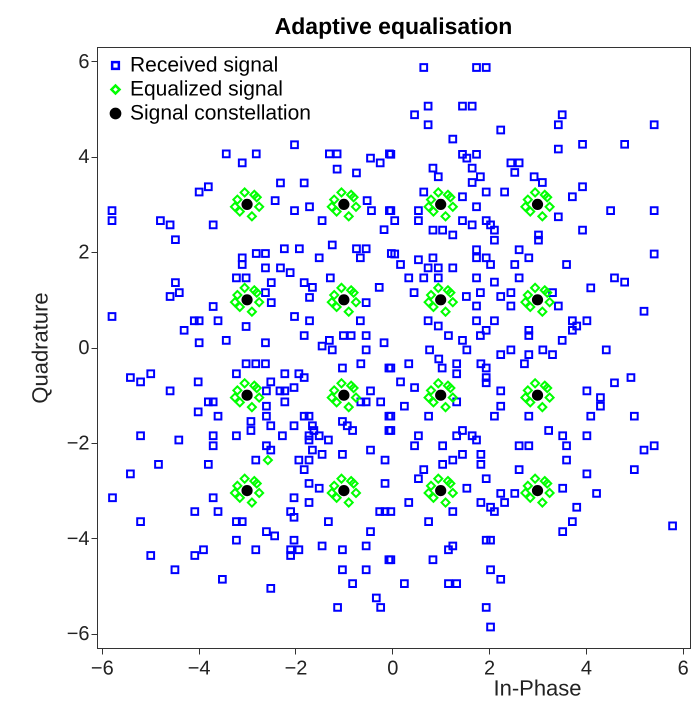  What do you see at coordinates (392, 669) in the screenshot?
I see `x-tick-label: 0` at bounding box center [392, 669].